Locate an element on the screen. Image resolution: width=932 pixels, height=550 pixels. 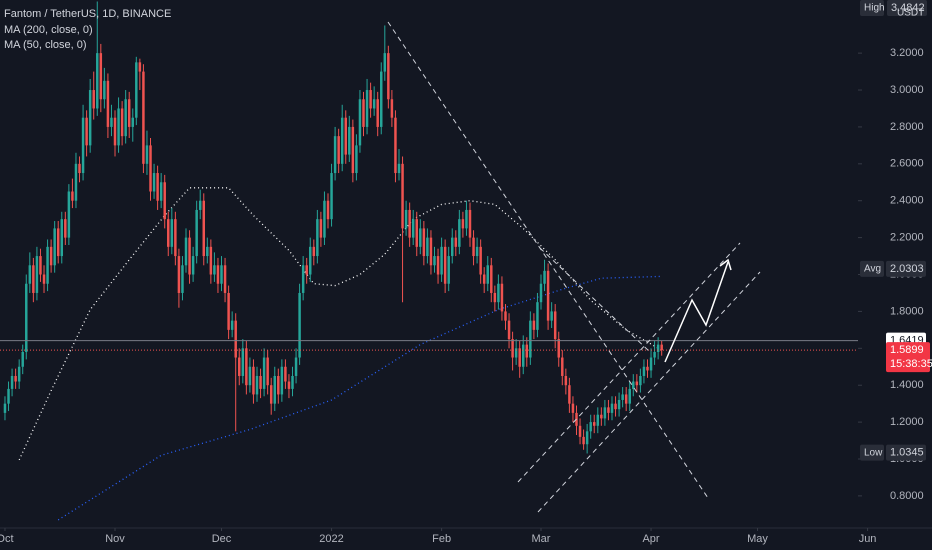
high-badge is located at coordinates (907, 8).